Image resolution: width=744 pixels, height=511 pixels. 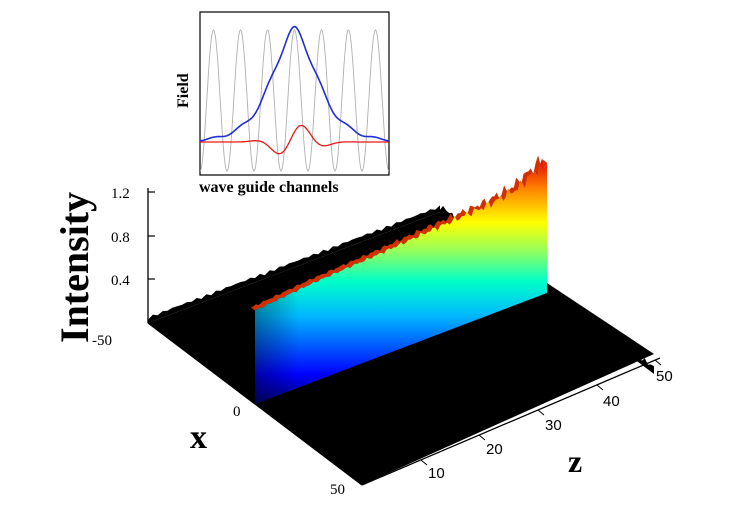 What do you see at coordinates (269, 187) in the screenshot?
I see `inset-xlabel: wave guide channels` at bounding box center [269, 187].